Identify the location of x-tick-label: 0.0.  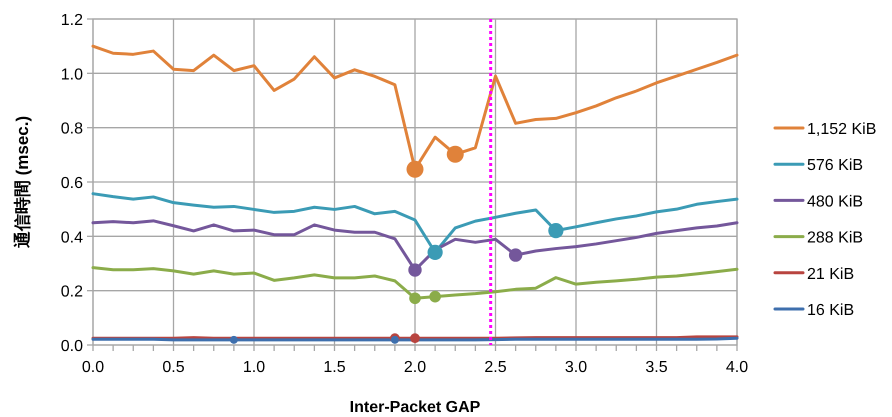
(93, 367).